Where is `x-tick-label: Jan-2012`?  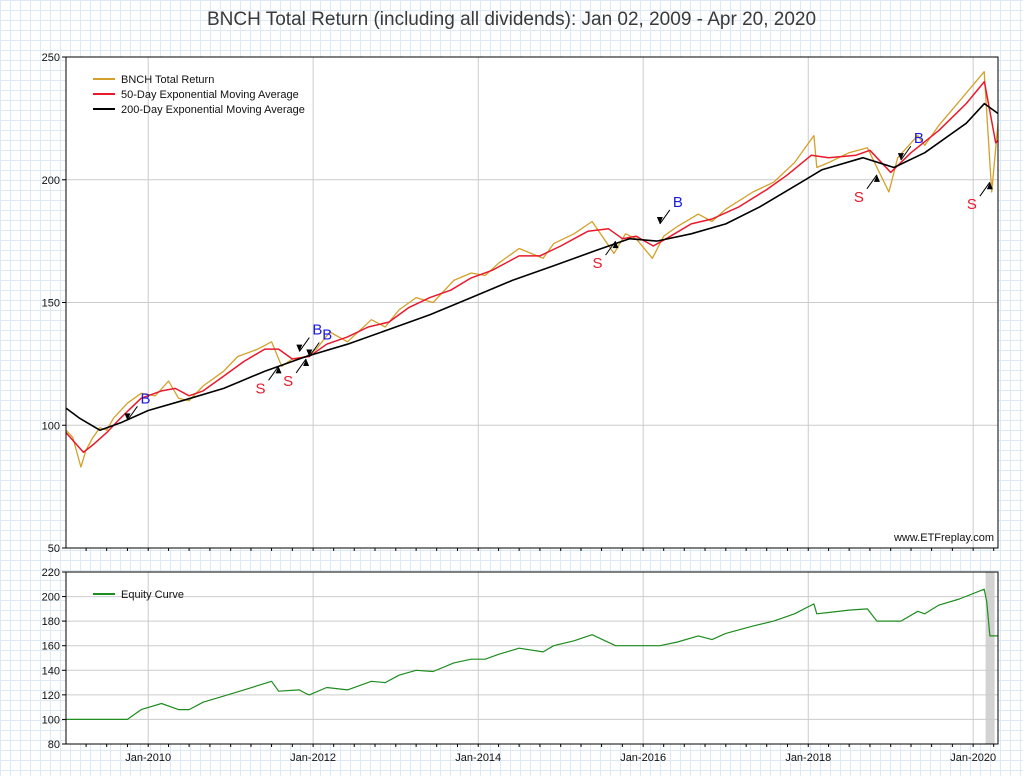 x-tick-label: Jan-2012 is located at coordinates (313, 758).